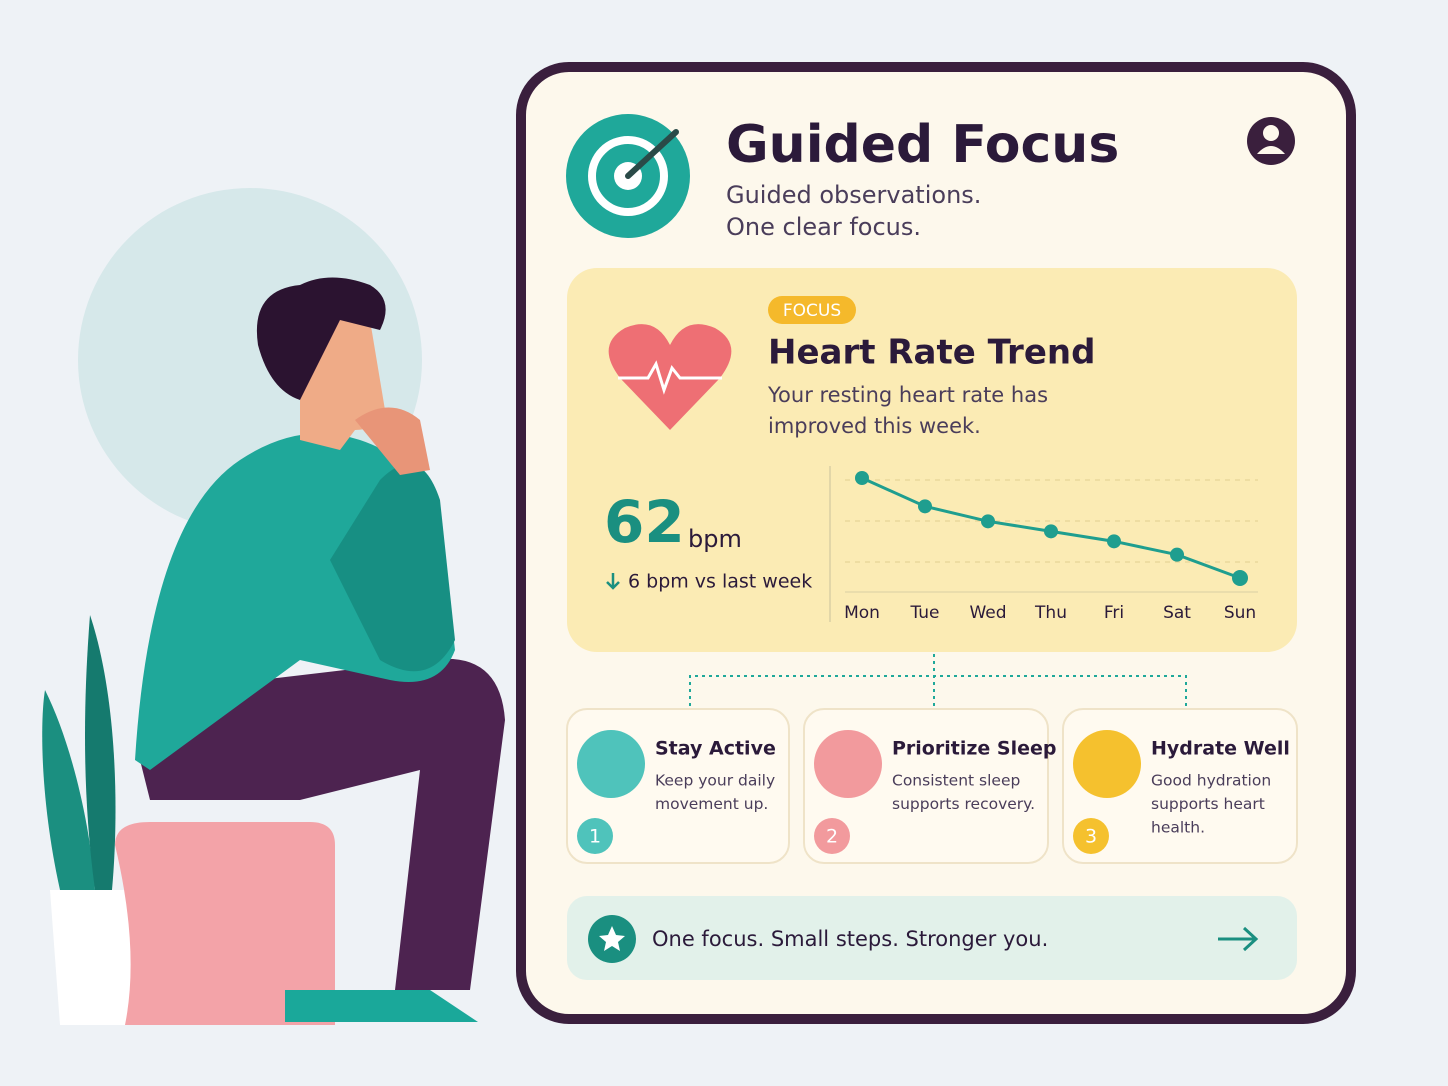  I want to click on down-arrow, so click(613, 581).